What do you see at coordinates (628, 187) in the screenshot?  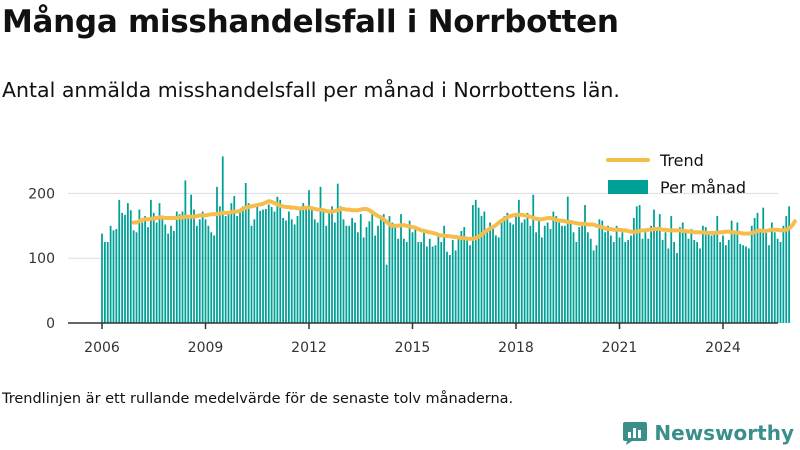 I see `legend-swatch-bars` at bounding box center [628, 187].